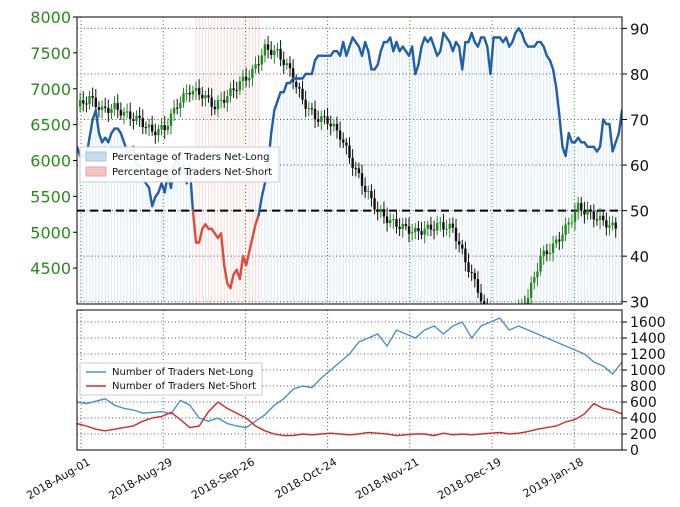  I want to click on percent-tick-label: 40, so click(639, 257).